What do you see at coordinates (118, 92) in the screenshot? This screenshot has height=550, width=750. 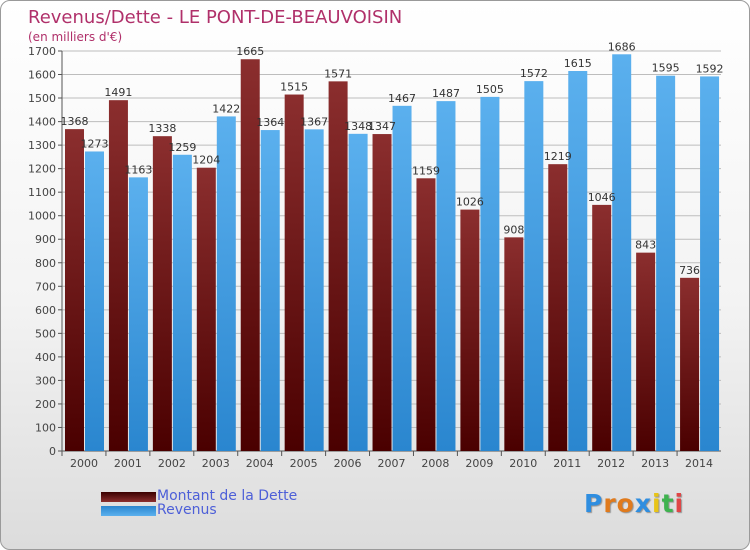 I see `data-label-dette: 1491` at bounding box center [118, 92].